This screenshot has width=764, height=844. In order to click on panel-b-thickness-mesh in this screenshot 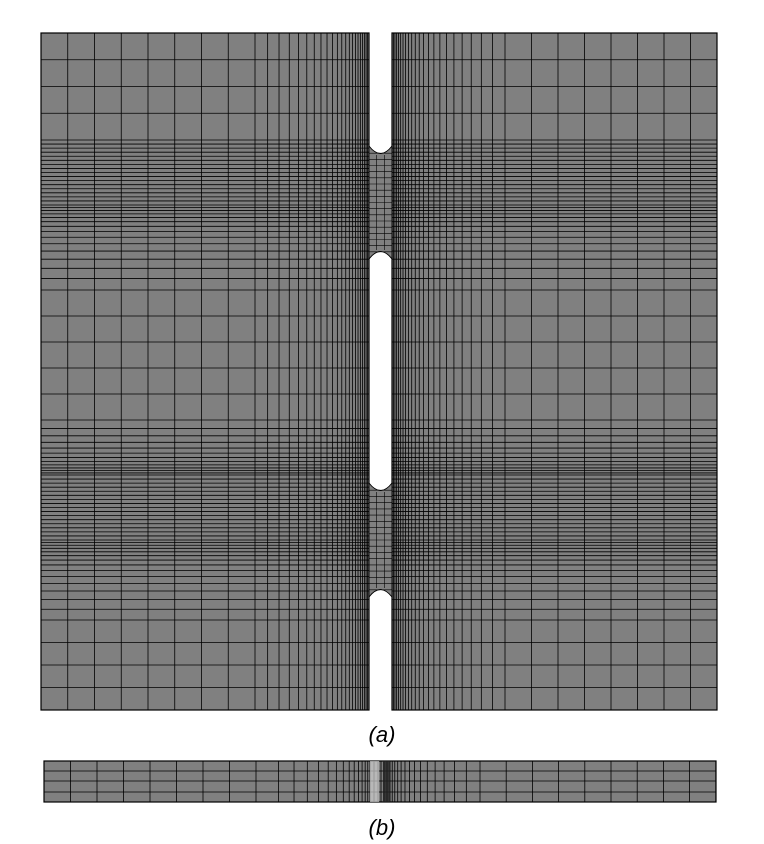, I will do `click(380, 781)`.